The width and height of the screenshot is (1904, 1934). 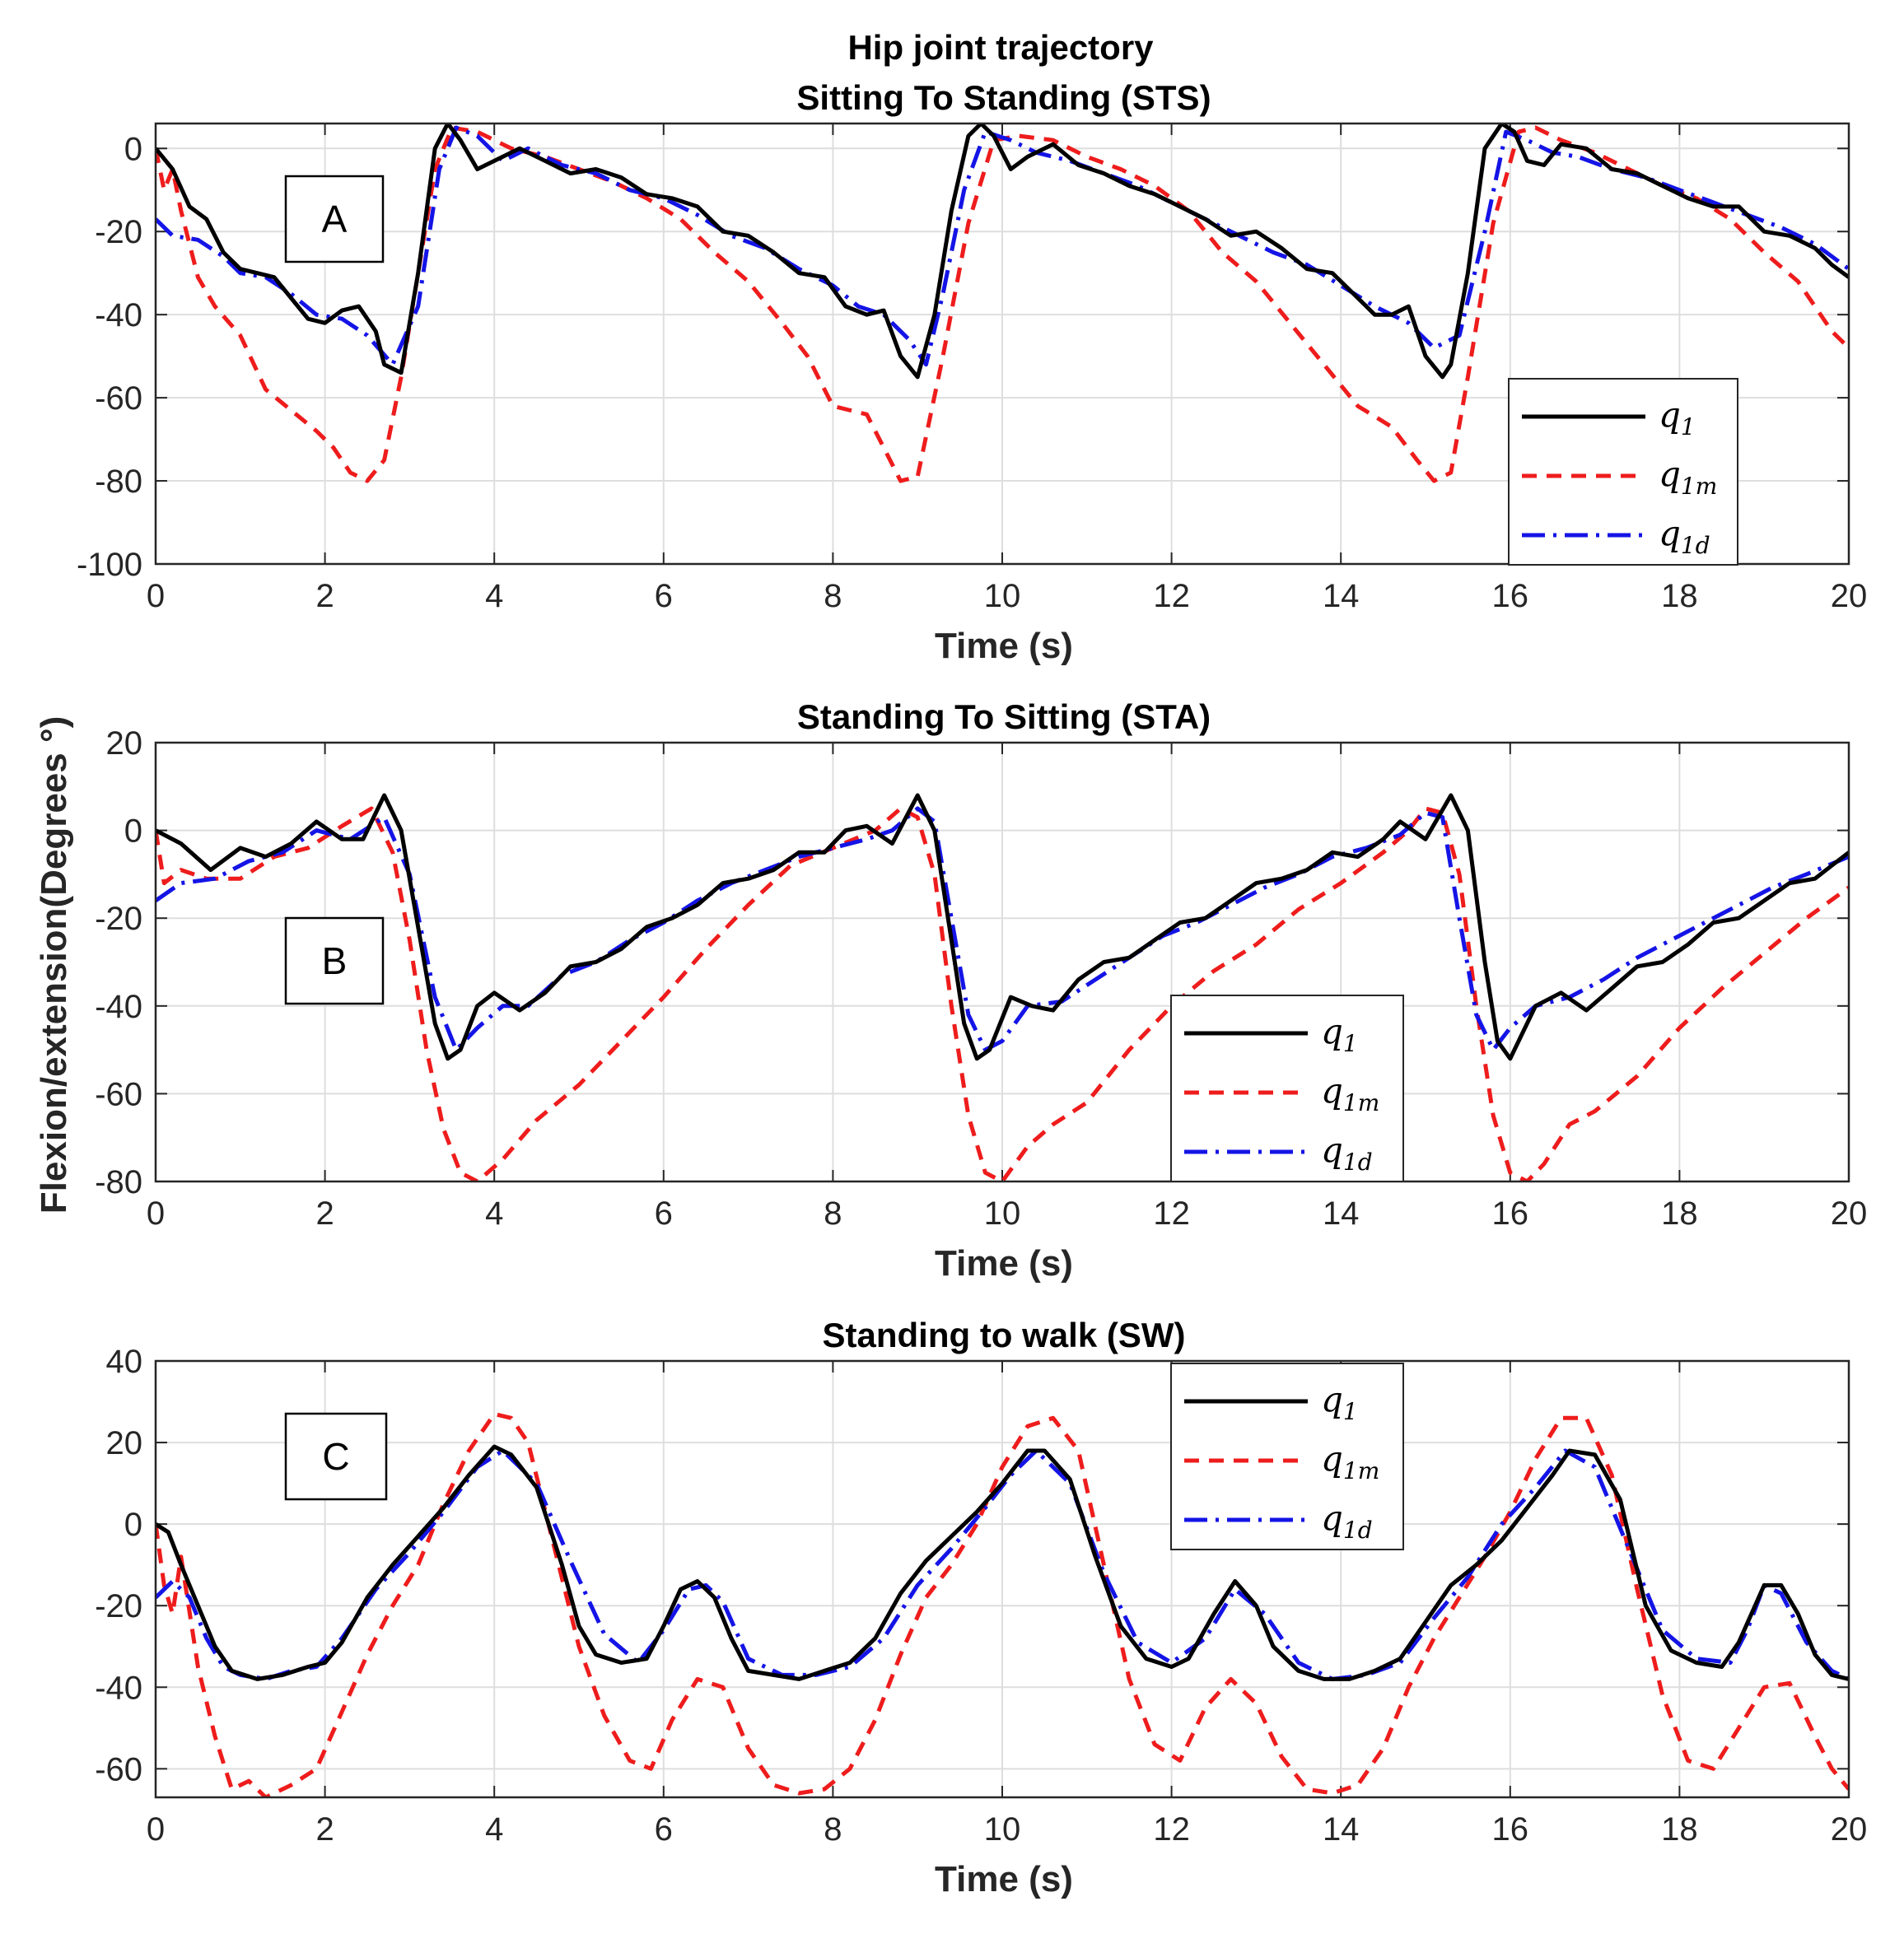 I want to click on panel-title: Sitting To Standing (STS), so click(x=1003, y=97).